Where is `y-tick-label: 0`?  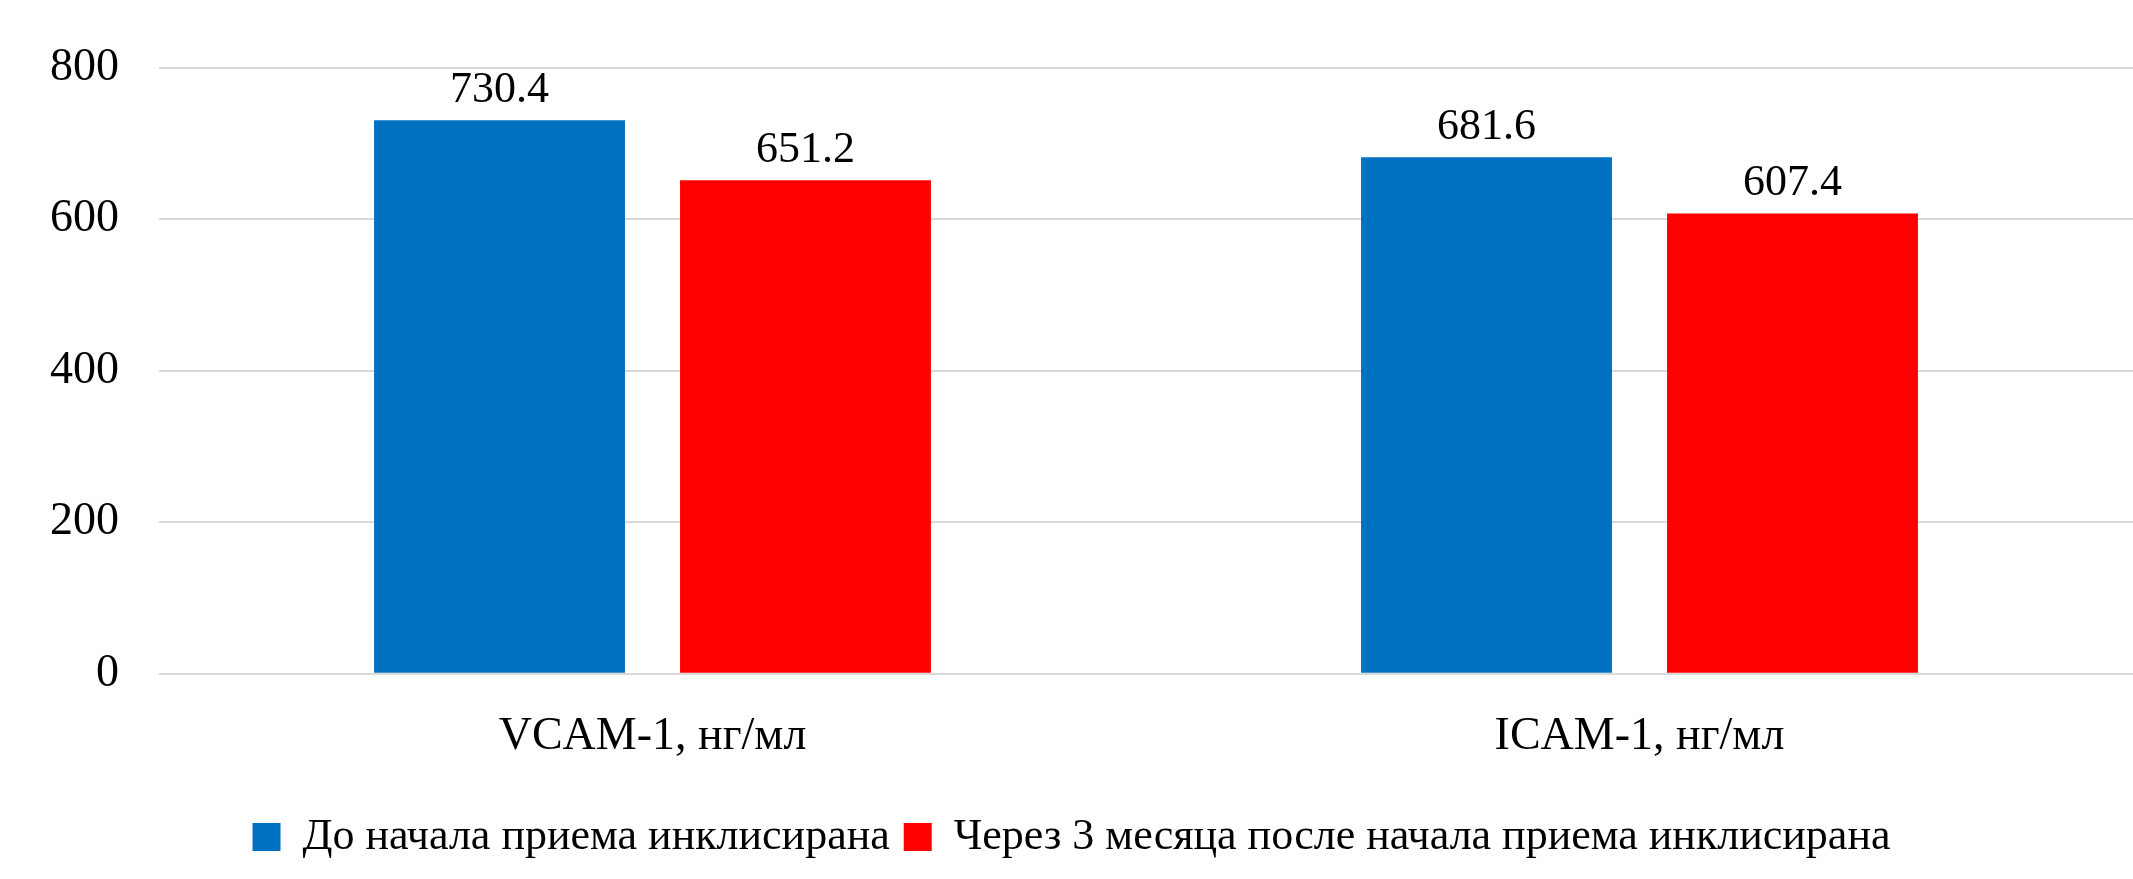
y-tick-label: 0 is located at coordinates (107, 670).